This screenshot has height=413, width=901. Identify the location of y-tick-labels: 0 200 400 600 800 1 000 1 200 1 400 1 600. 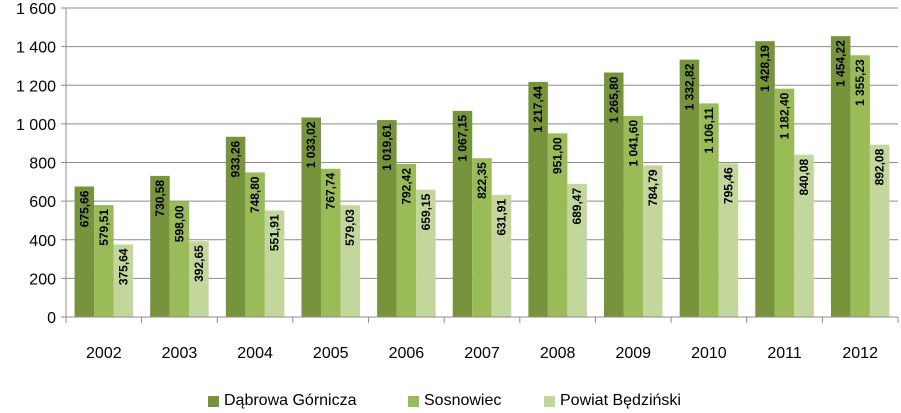
(36, 164).